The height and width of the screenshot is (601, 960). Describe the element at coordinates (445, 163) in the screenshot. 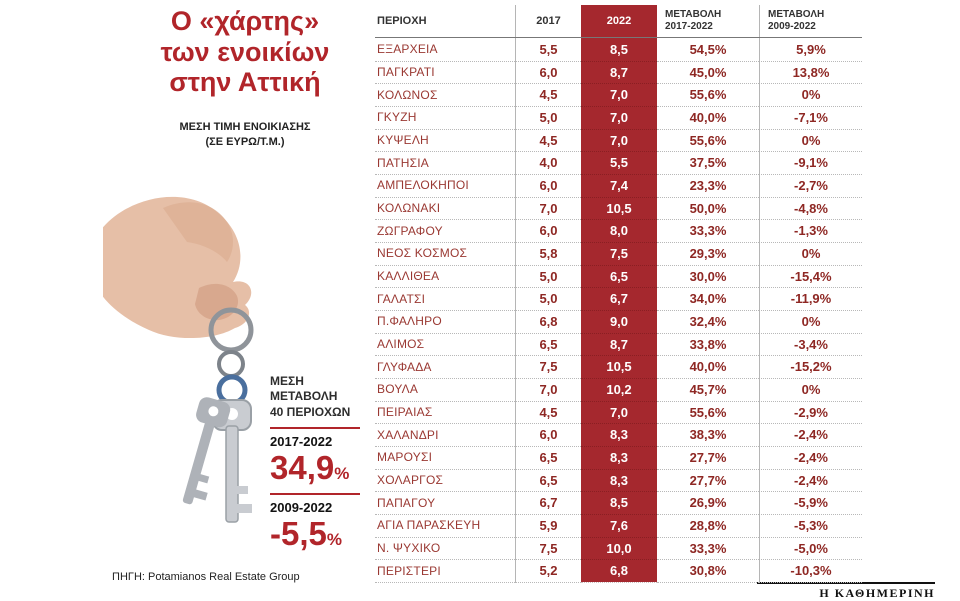

I see `area-cell: ΠΑΤΗΣΙΑ` at that location.